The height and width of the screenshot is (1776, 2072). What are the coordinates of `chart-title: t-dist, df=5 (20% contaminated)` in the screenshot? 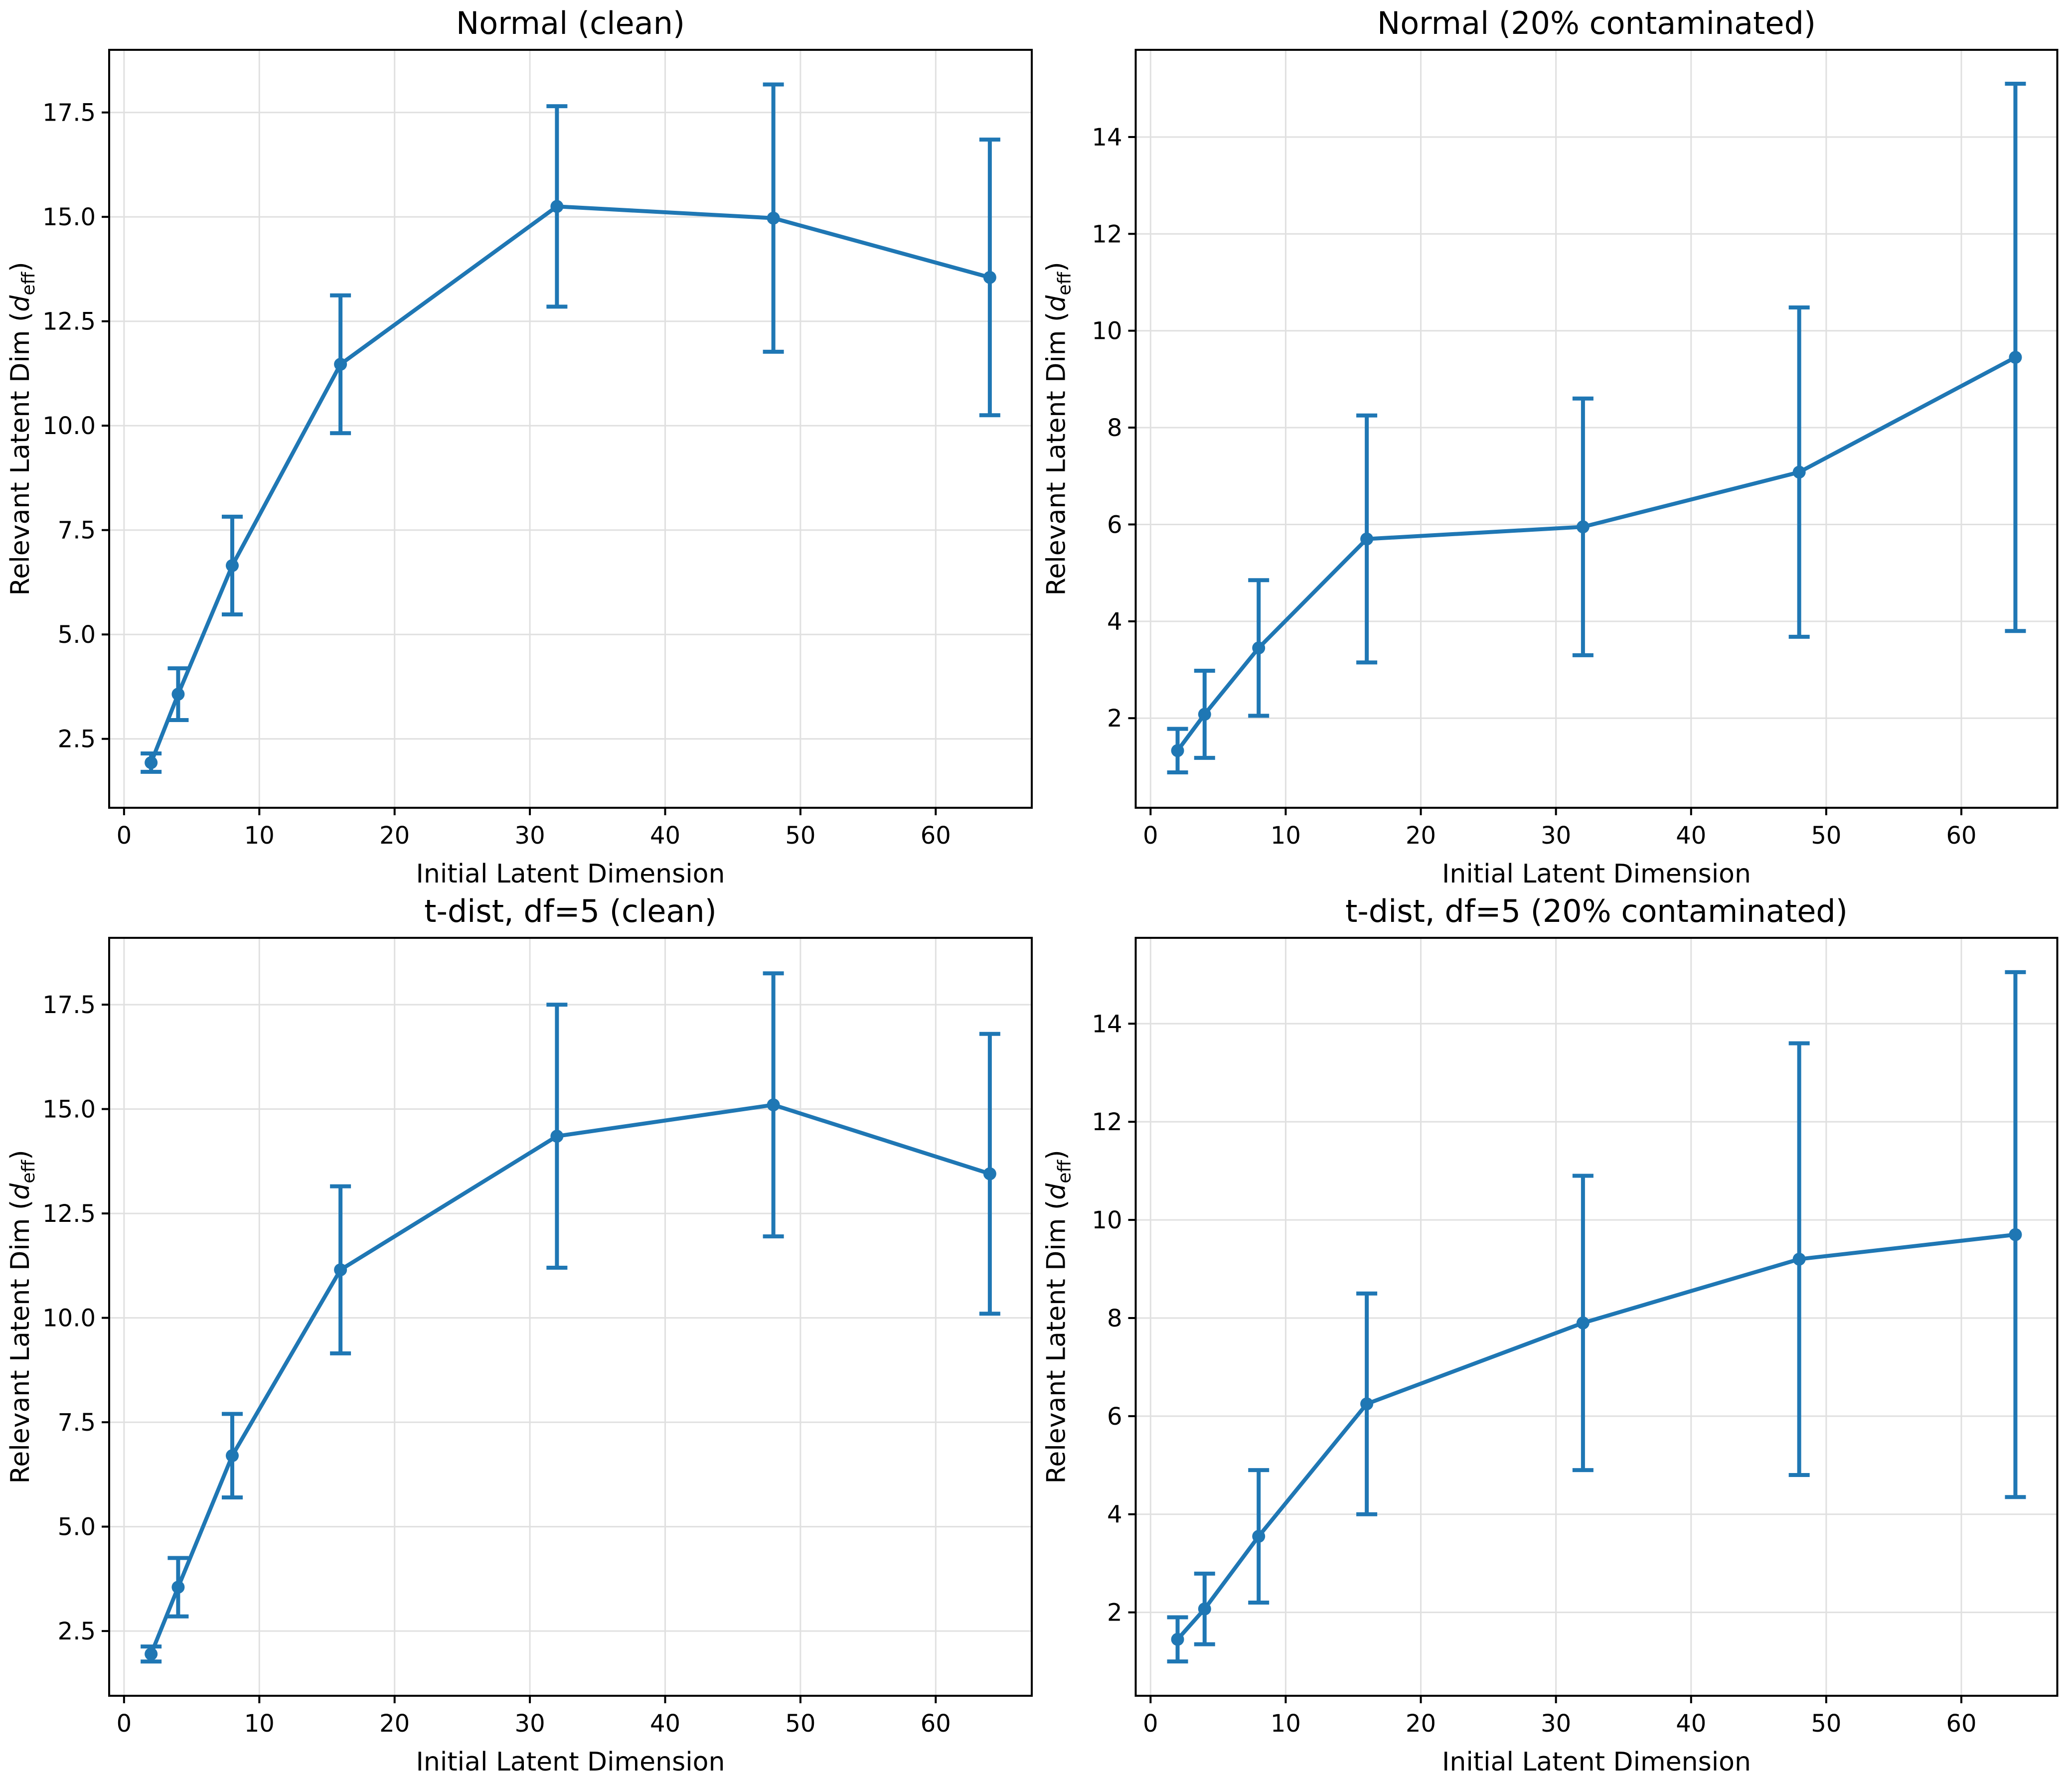 It's located at (1597, 911).